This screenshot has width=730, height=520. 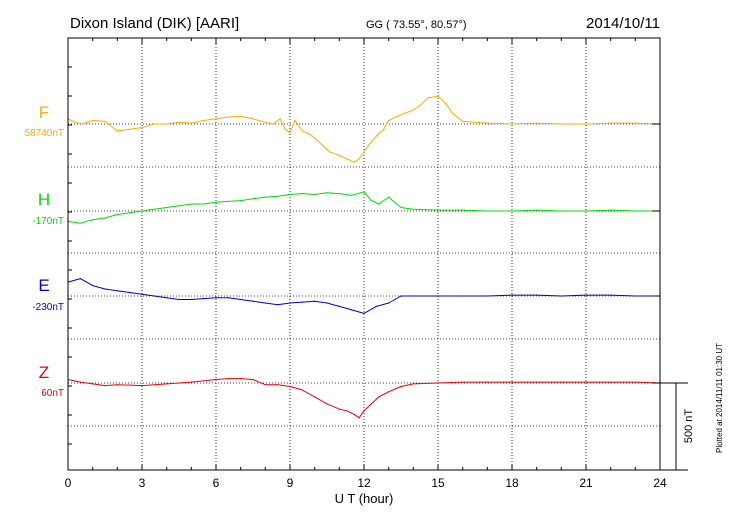 I want to click on series-baseline-e: -230nT, so click(x=48, y=307).